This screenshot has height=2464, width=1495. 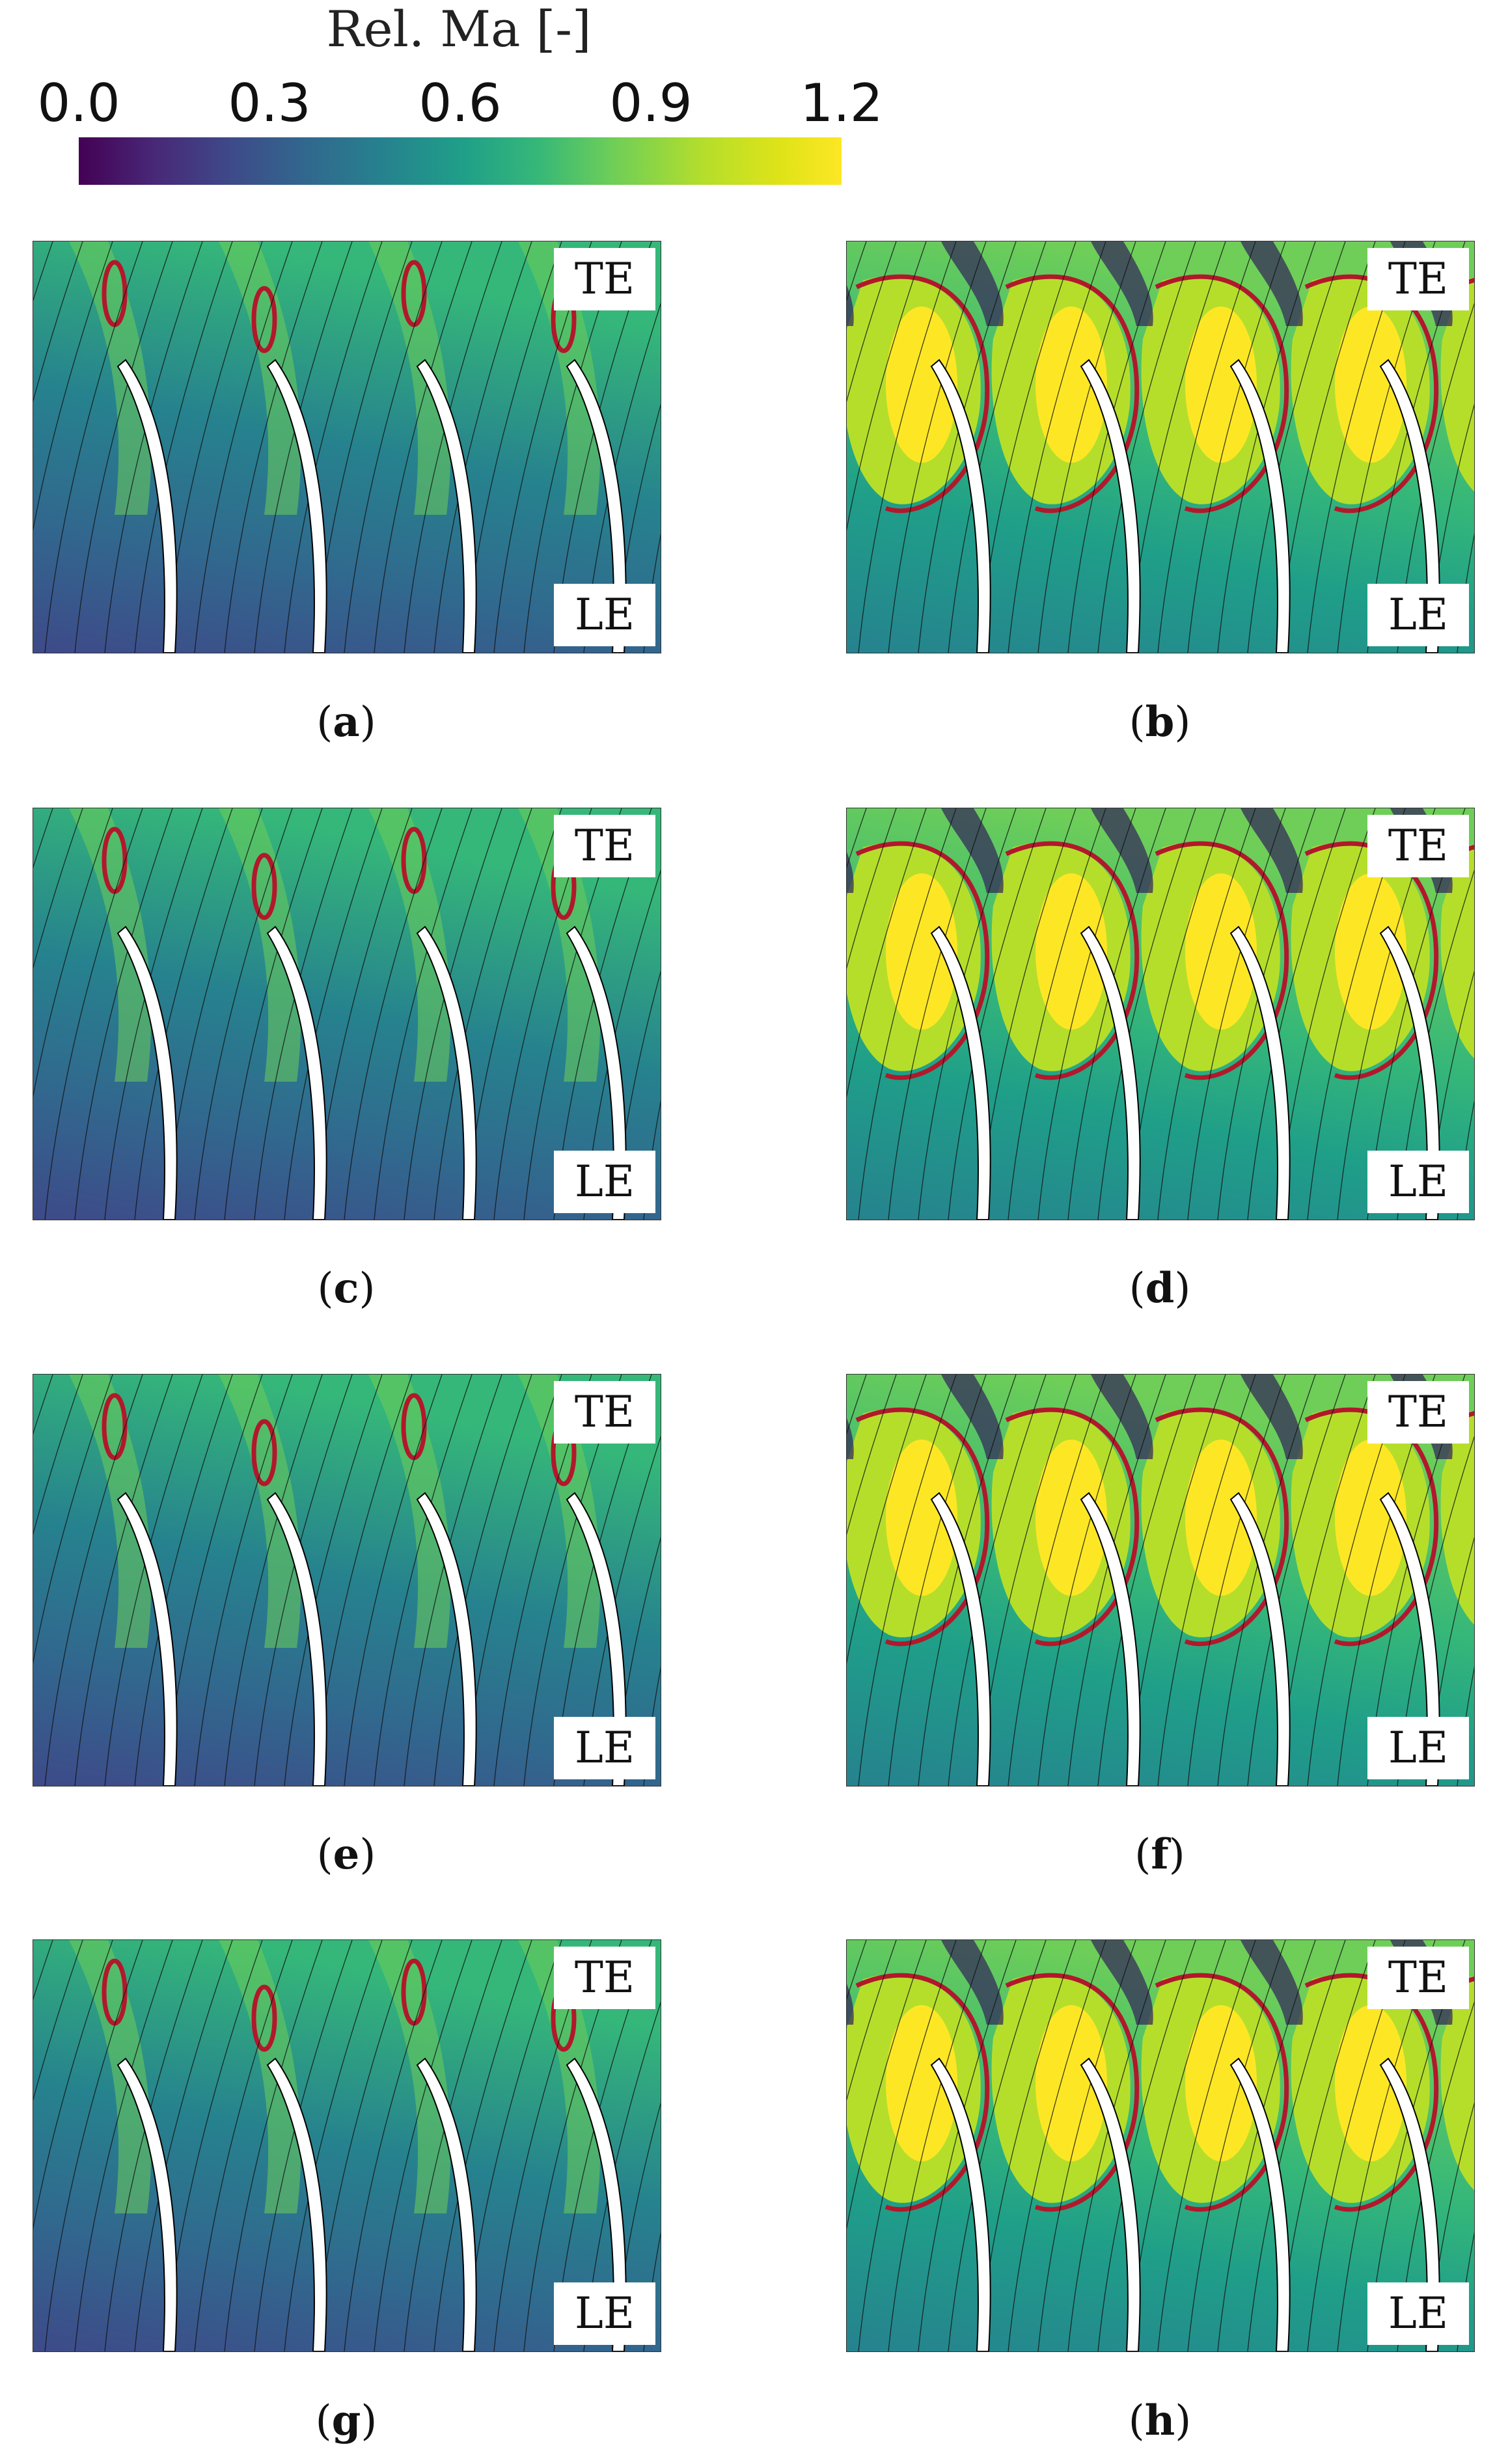 I want to click on contour-panel-g: TE LE, so click(x=347, y=2145).